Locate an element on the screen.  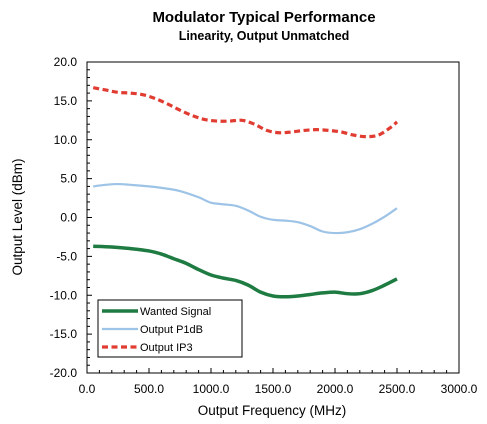
legend-label: Output IP3 is located at coordinates (166, 348).